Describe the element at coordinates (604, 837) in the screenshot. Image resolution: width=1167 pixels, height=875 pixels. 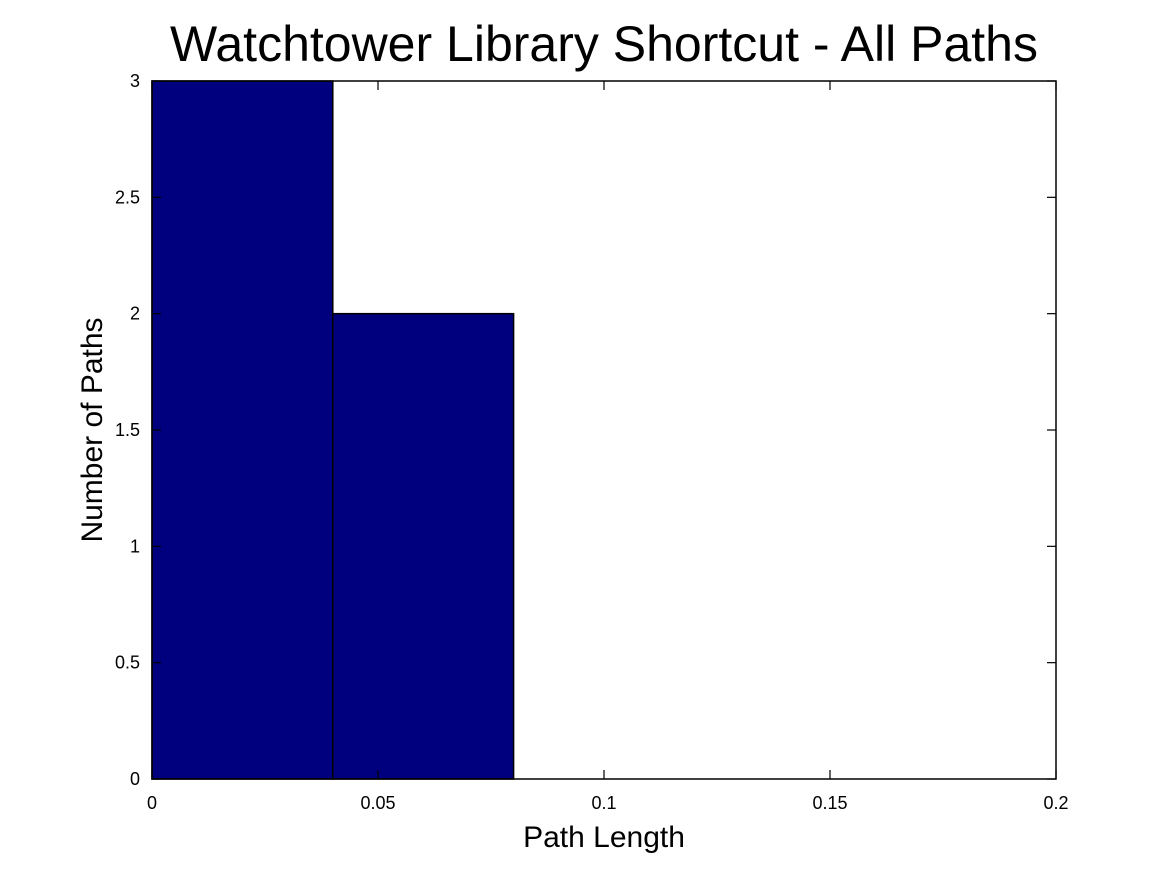
I see `x-axis-label: Path Length` at that location.